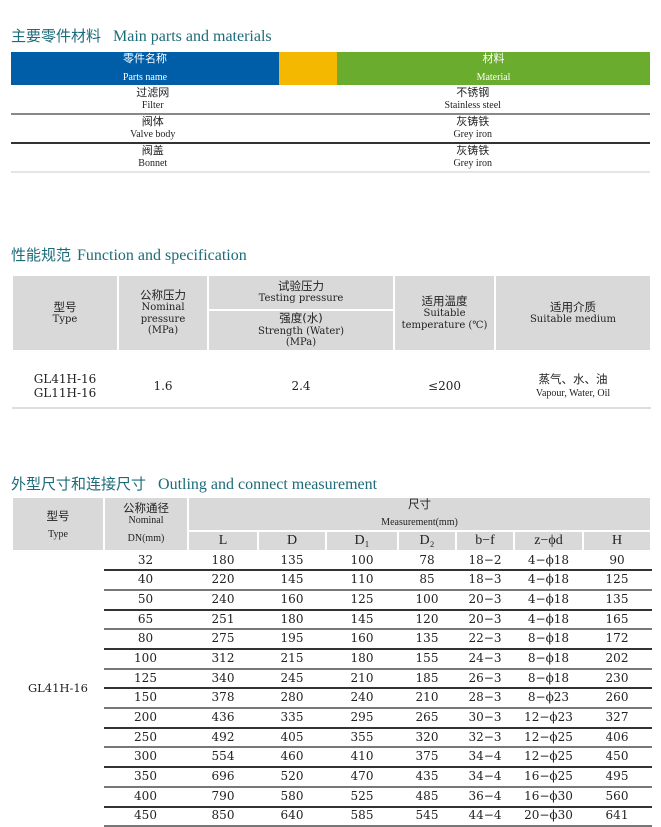  Describe the element at coordinates (617, 620) in the screenshot. I see `value-cell: 165` at that location.